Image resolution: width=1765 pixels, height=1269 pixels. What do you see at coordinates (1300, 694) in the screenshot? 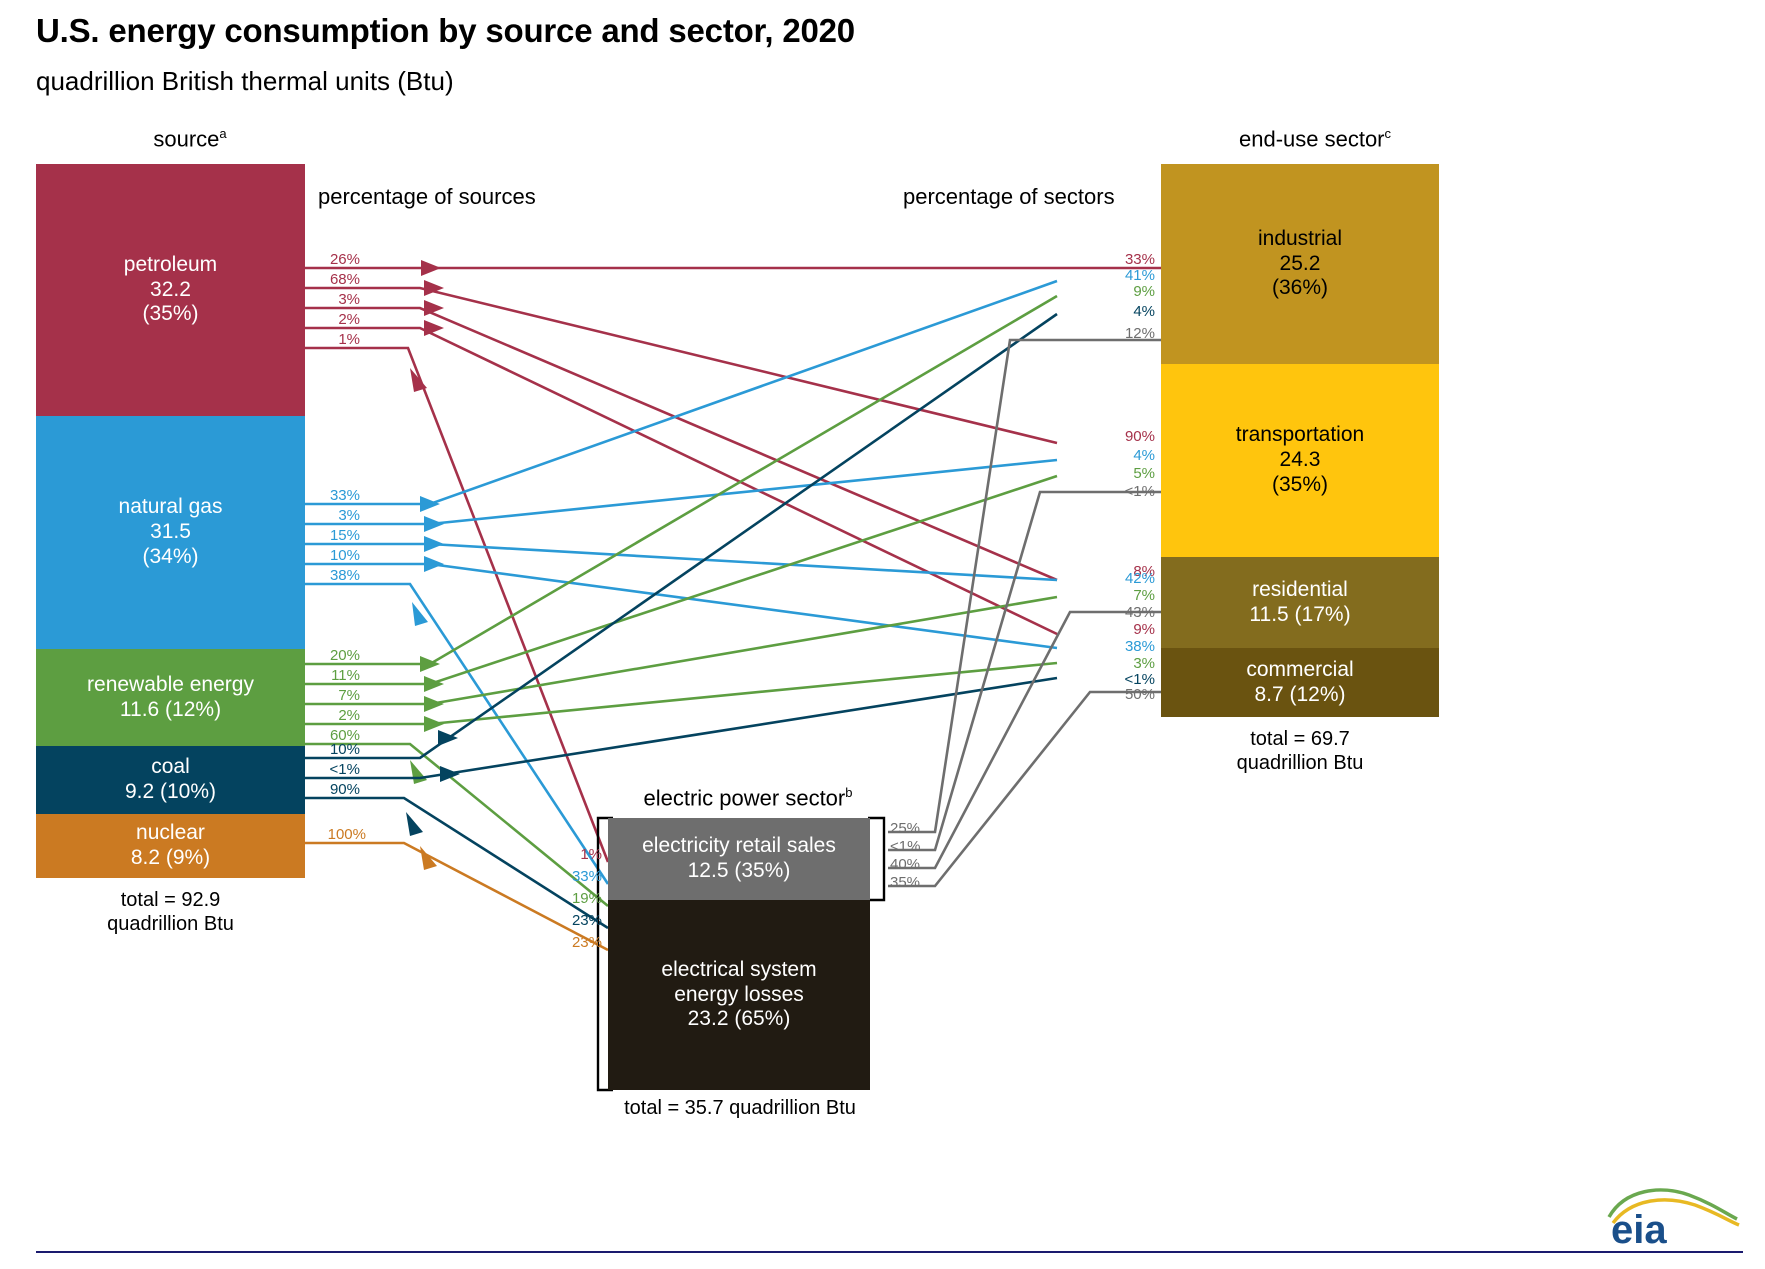
I see `sector-commercial-value: 8.7 (12%)` at bounding box center [1300, 694].